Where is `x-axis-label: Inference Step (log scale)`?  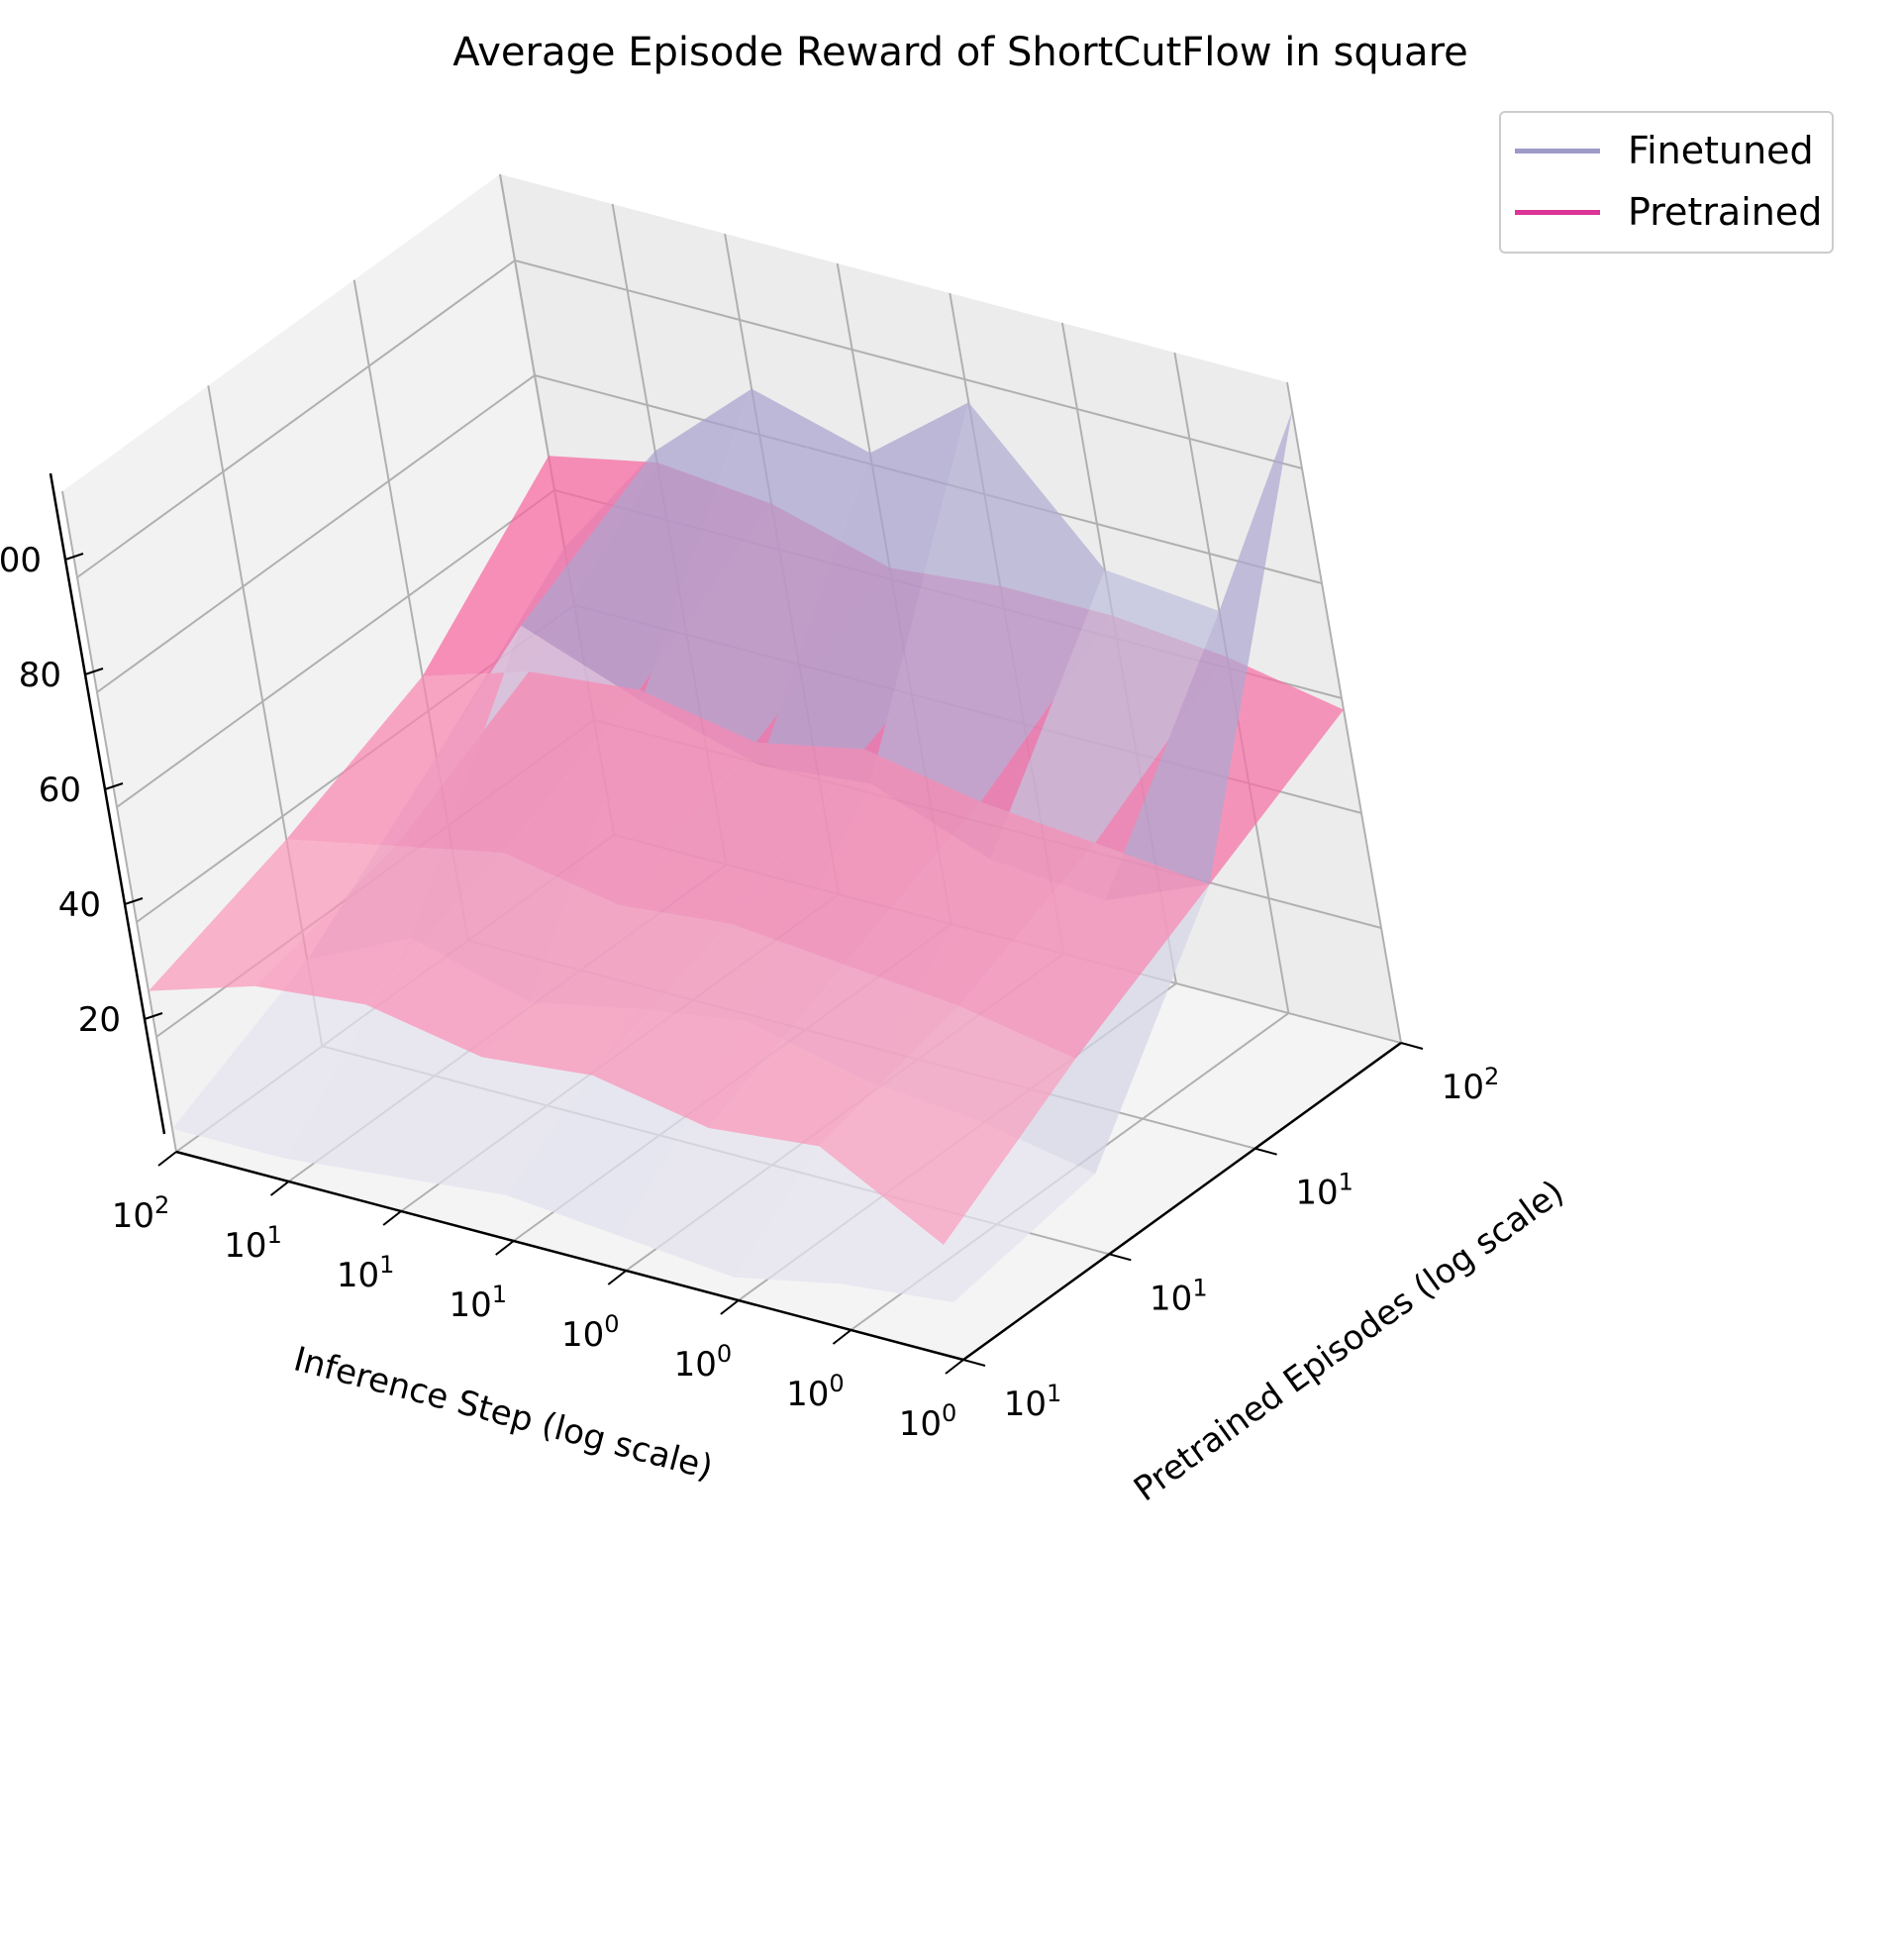
x-axis-label: Inference Step (log scale) is located at coordinates (503, 1413).